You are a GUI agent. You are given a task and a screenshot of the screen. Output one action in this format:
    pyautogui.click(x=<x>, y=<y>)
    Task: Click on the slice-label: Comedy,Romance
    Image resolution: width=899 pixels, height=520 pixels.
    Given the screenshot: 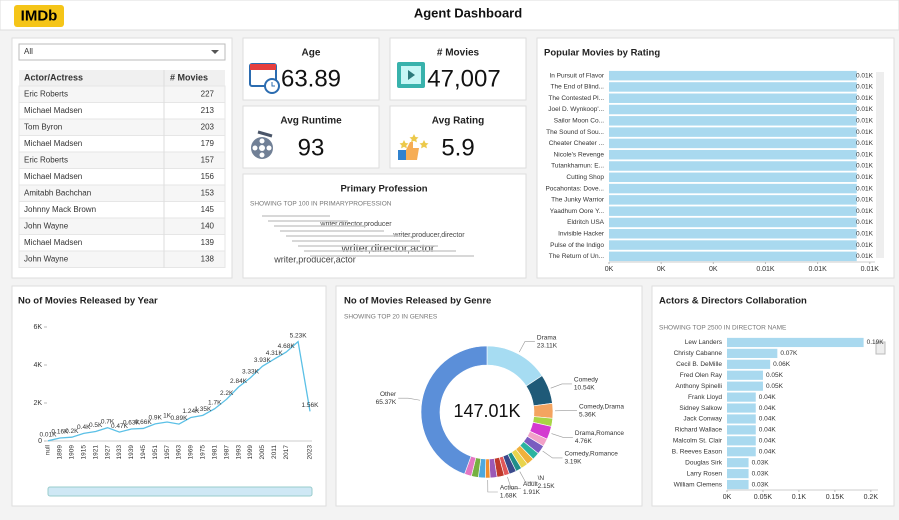 What is the action you would take?
    pyautogui.click(x=591, y=454)
    